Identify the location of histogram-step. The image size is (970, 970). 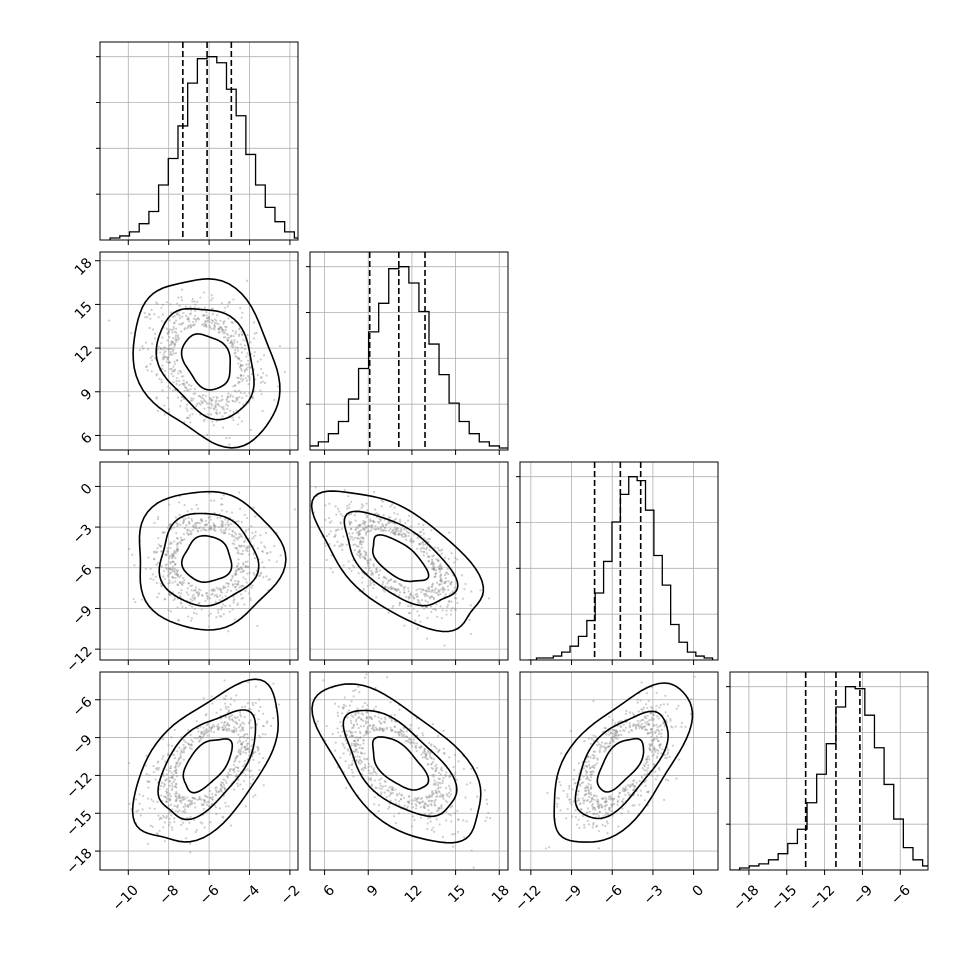
(203, 148).